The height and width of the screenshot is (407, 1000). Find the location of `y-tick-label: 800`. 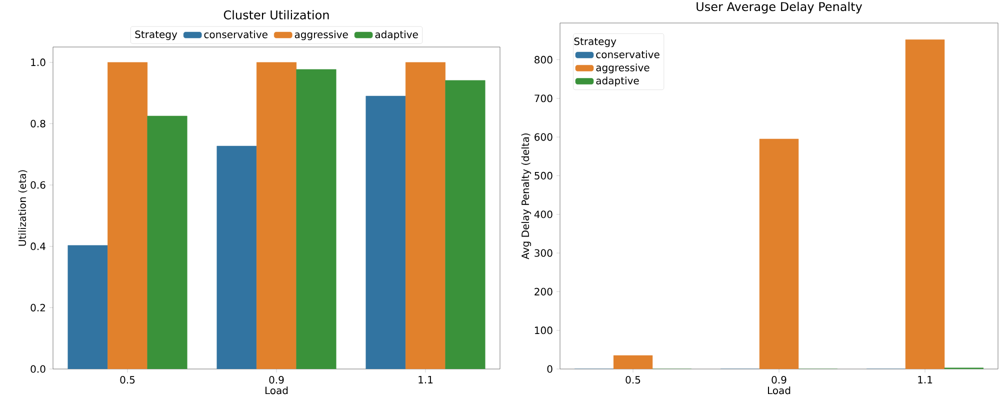

y-tick-label: 800 is located at coordinates (543, 60).